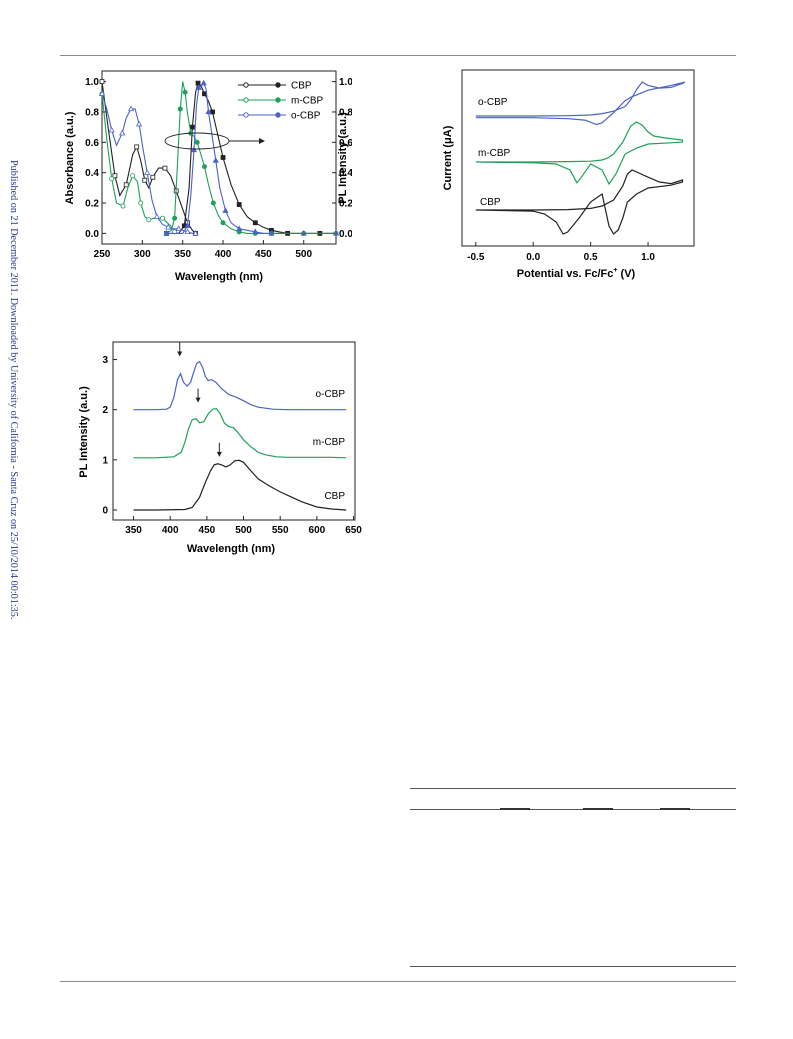 The width and height of the screenshot is (793, 1039). What do you see at coordinates (301, 86) in the screenshot?
I see `legend-label: CBP` at bounding box center [301, 86].